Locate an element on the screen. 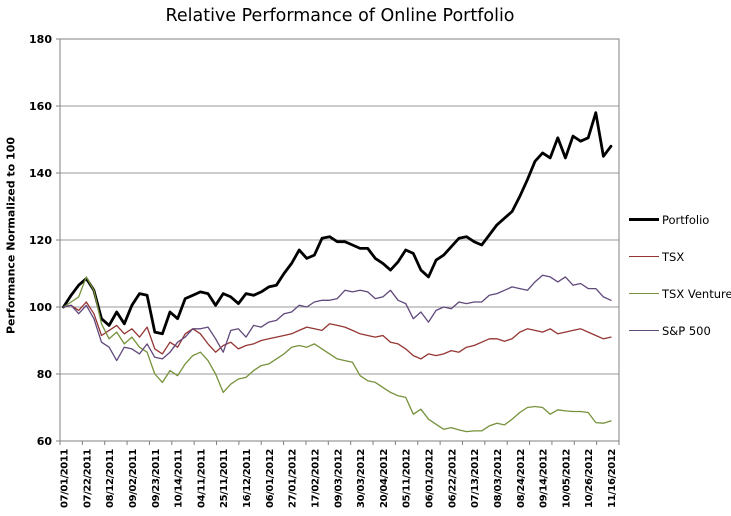 This screenshot has width=731, height=516. y-tick-label: 80 is located at coordinates (45, 374).